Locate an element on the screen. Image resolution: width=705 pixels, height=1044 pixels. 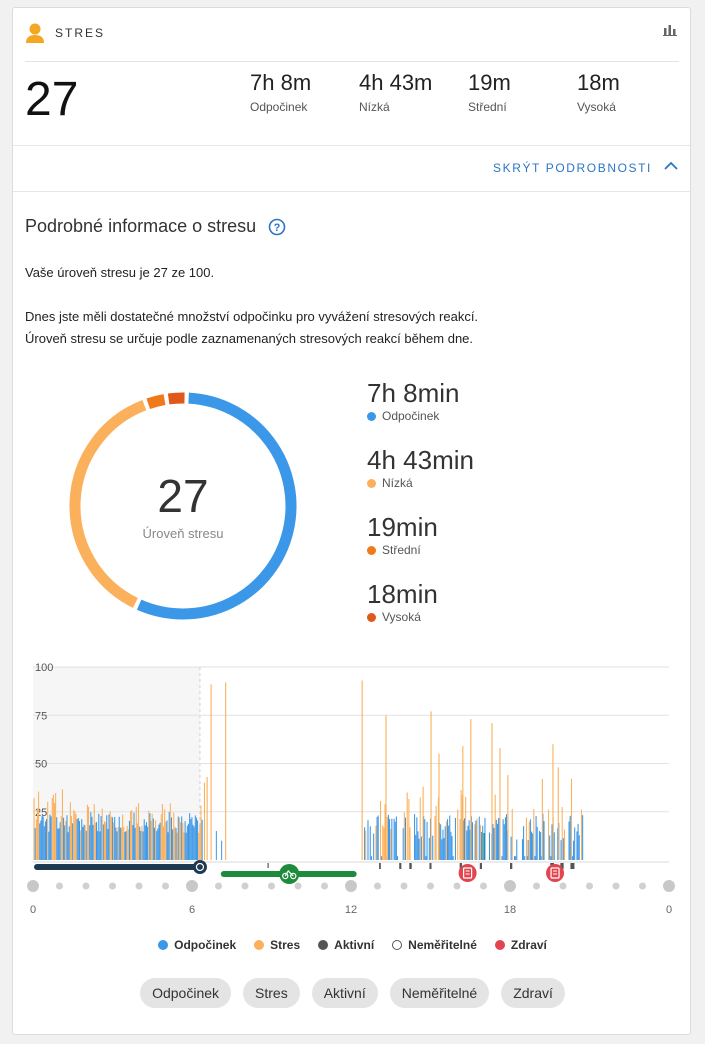
hide-details-label: SKRÝT PODROBNOSTI is located at coordinates (572, 168).